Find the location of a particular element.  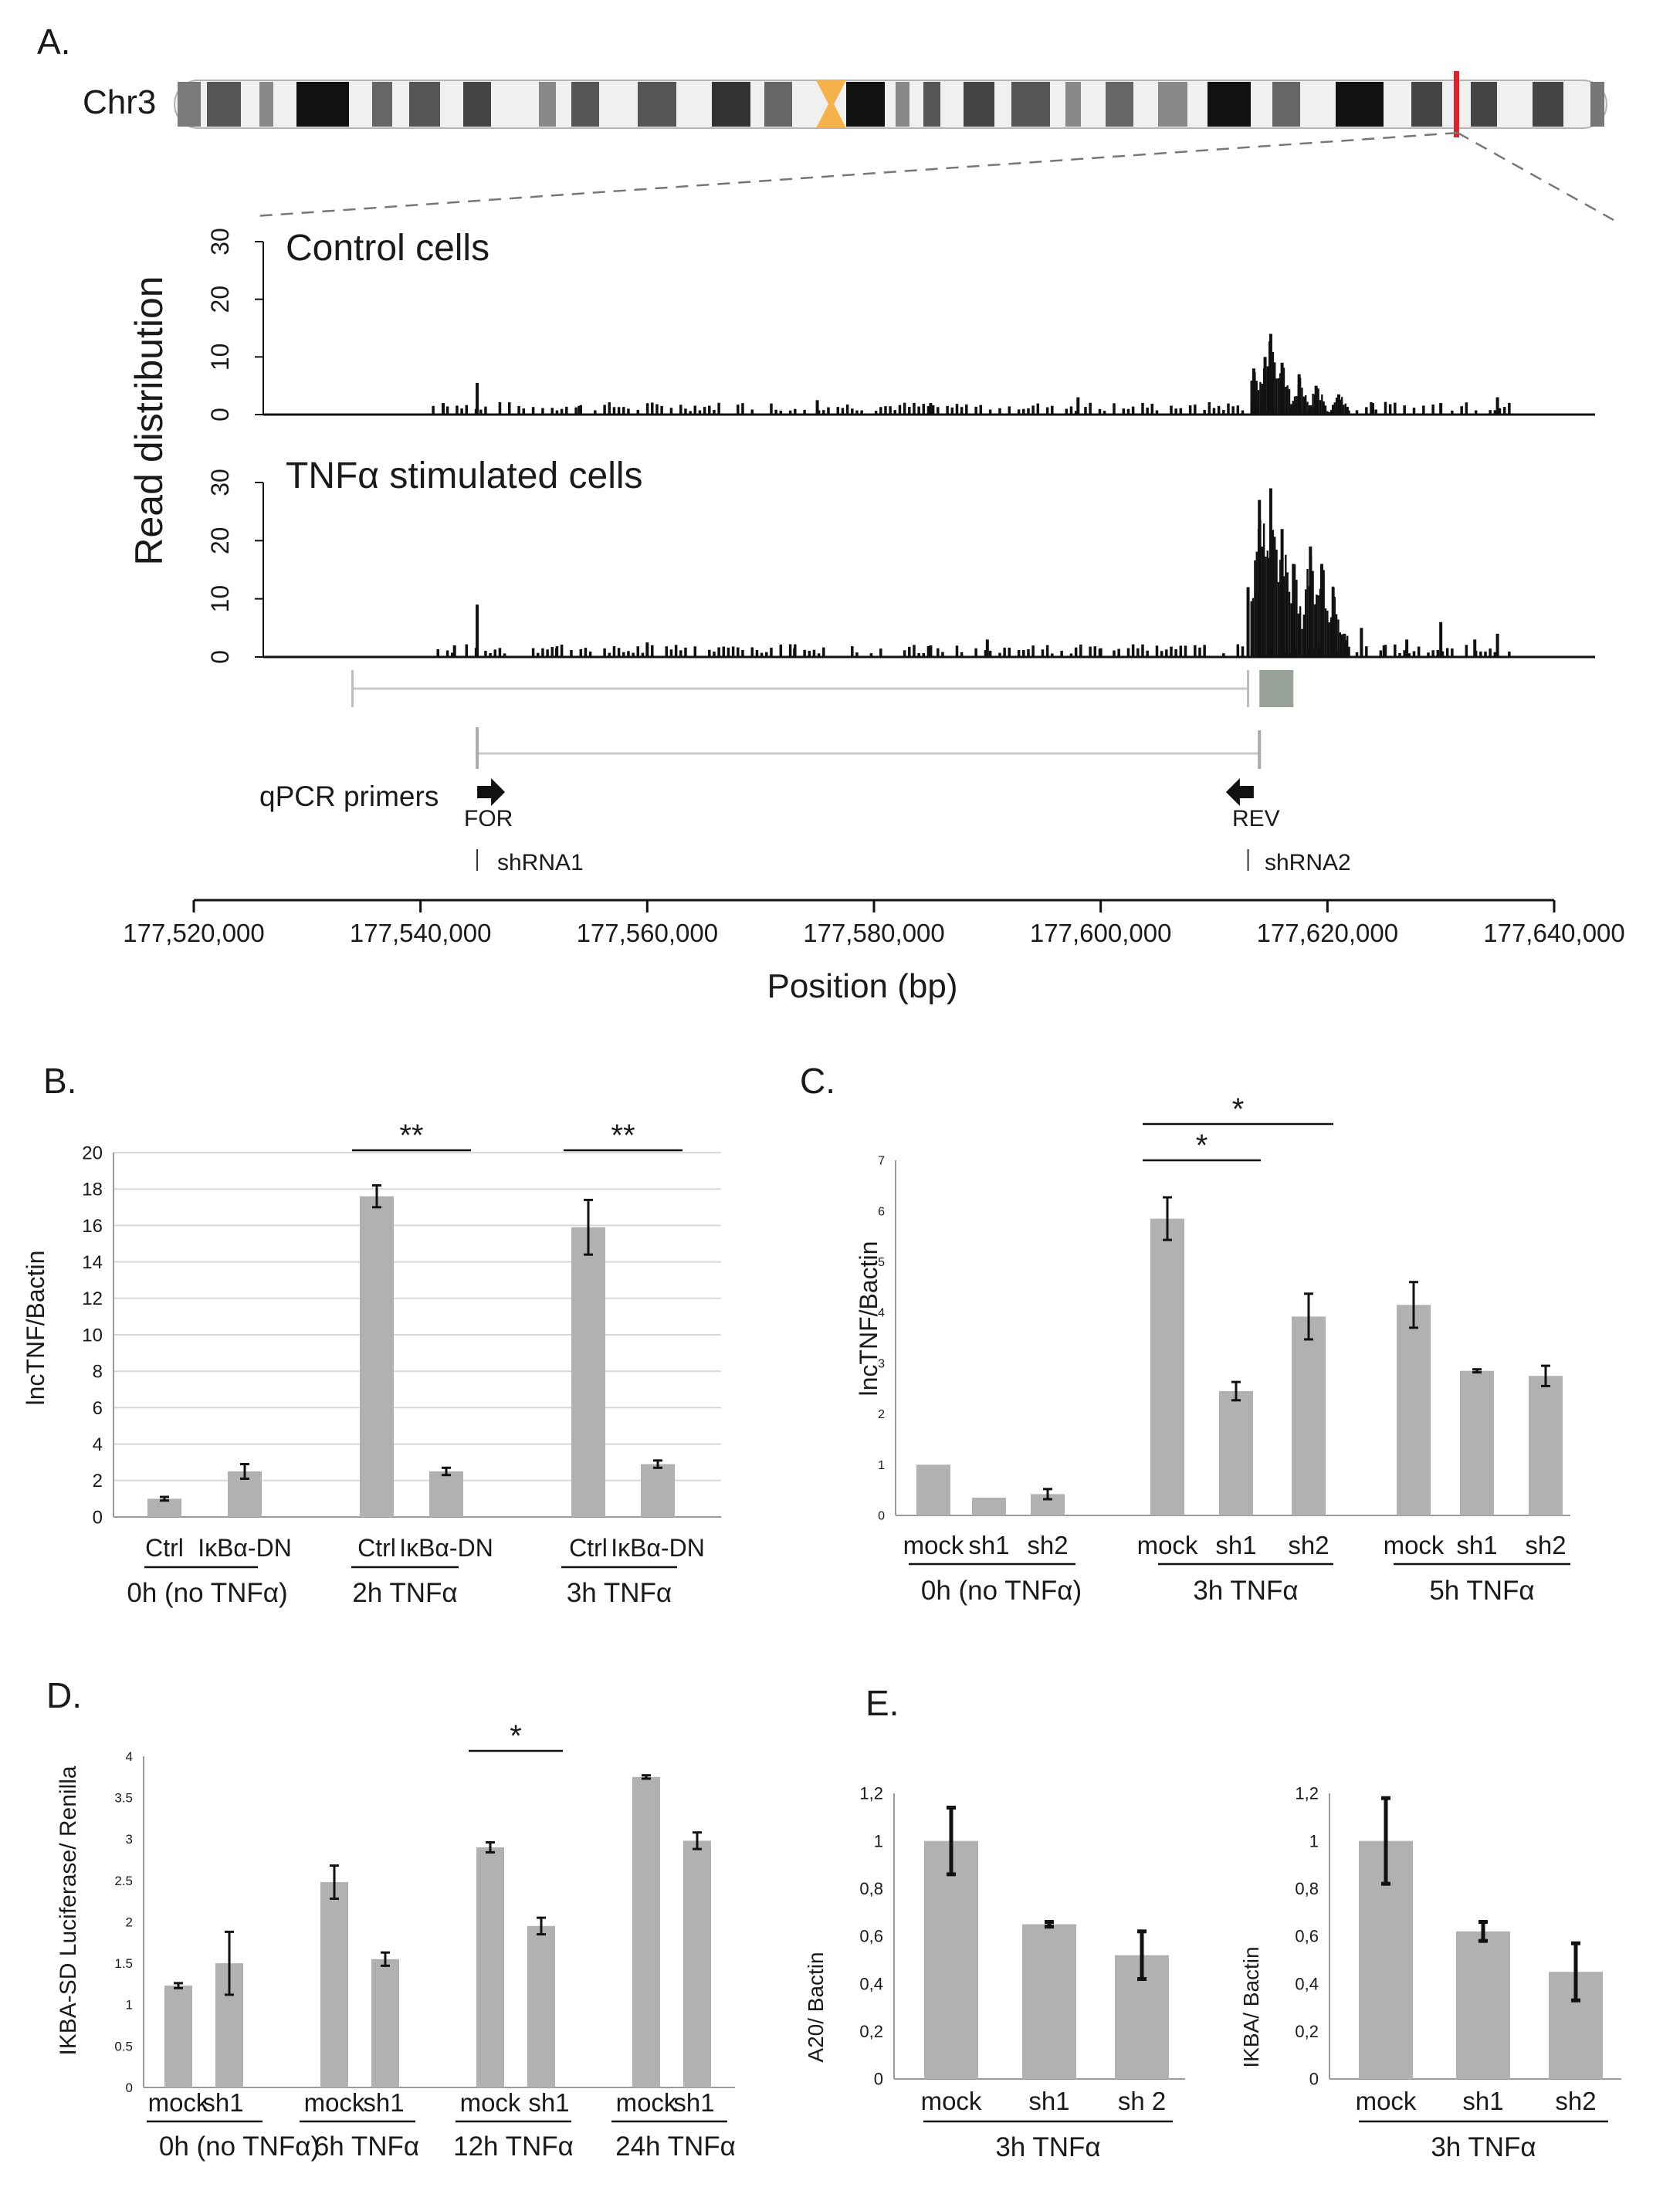

bar is located at coordinates (1483, 2005).